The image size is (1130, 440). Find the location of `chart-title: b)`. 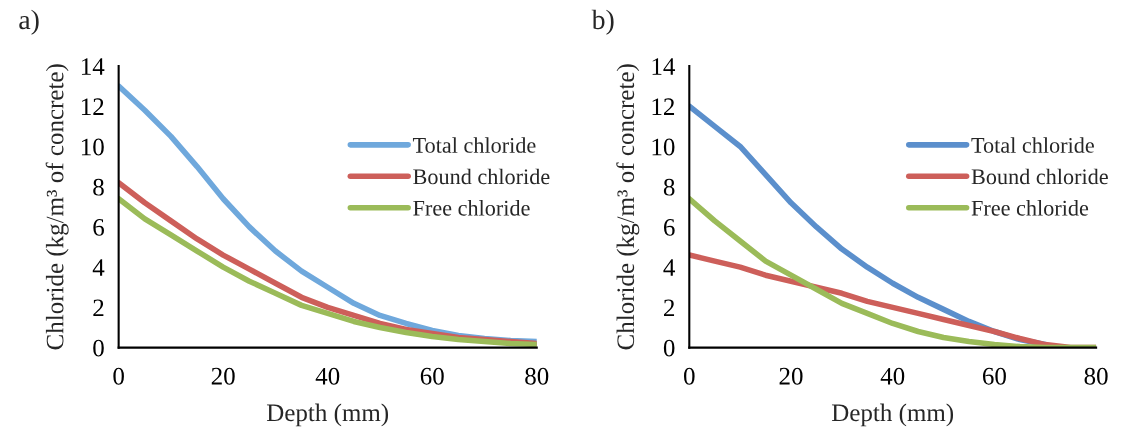

chart-title: b) is located at coordinates (602, 22).